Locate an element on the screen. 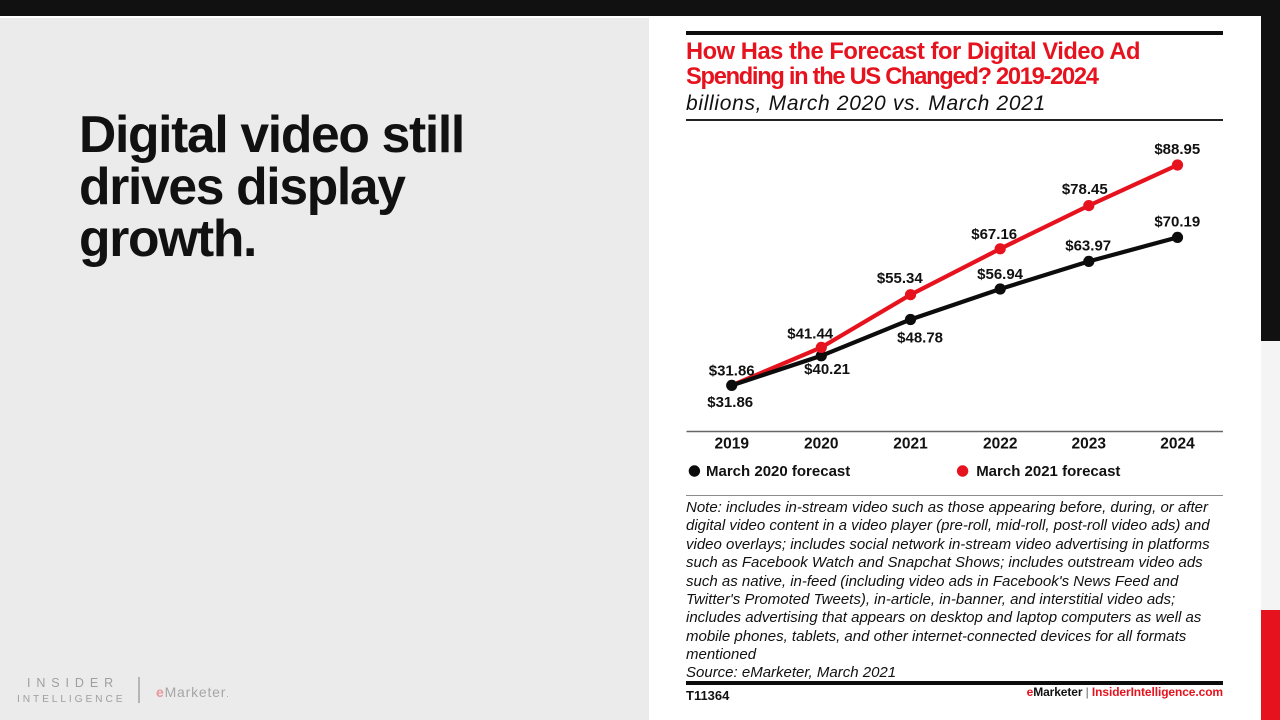 Image resolution: width=1280 pixels, height=720 pixels. svg-text: 2022 is located at coordinates (1000, 444).